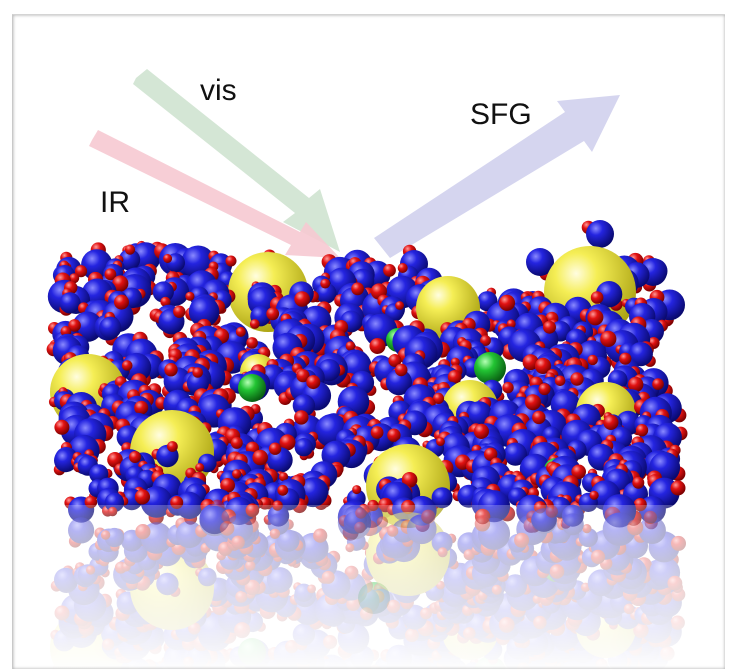 This screenshot has height=671, width=729. What do you see at coordinates (497, 176) in the screenshot?
I see `beam-sfg` at bounding box center [497, 176].